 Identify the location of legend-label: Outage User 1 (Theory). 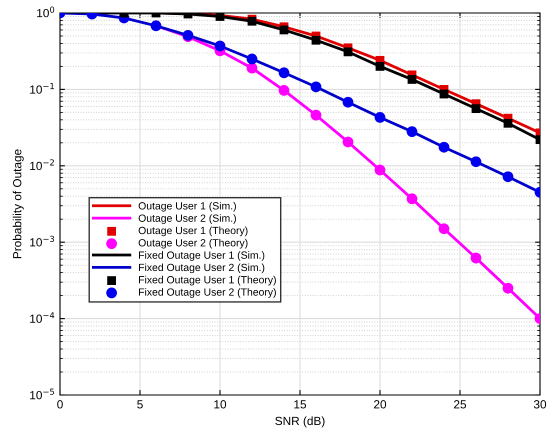
(193, 231).